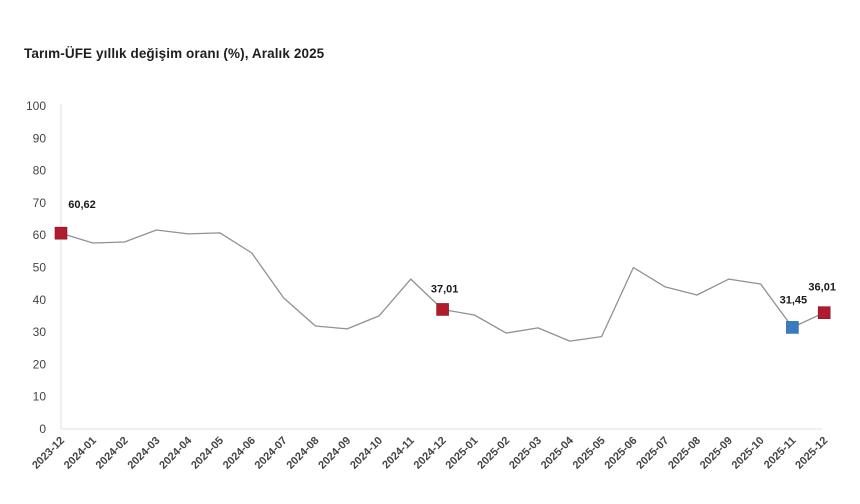 The height and width of the screenshot is (504, 860). I want to click on x-tick-label: 2024-10, so click(366, 453).